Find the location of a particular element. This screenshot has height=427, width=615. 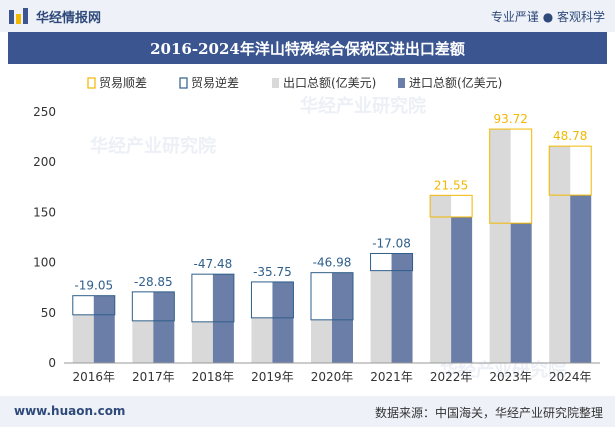

legend-label: 贸易逆差 is located at coordinates (215, 82).